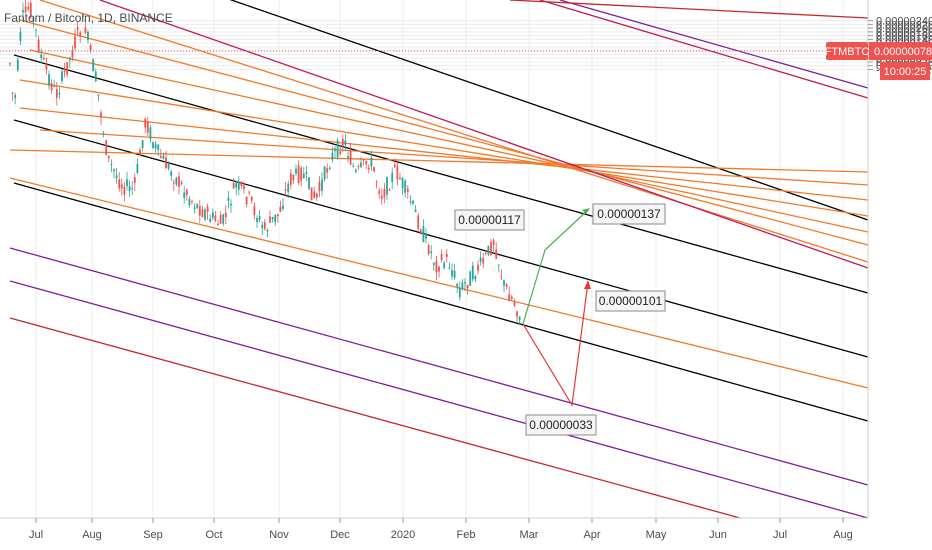 The height and width of the screenshot is (550, 932). I want to click on current-price-badge, so click(900, 51).